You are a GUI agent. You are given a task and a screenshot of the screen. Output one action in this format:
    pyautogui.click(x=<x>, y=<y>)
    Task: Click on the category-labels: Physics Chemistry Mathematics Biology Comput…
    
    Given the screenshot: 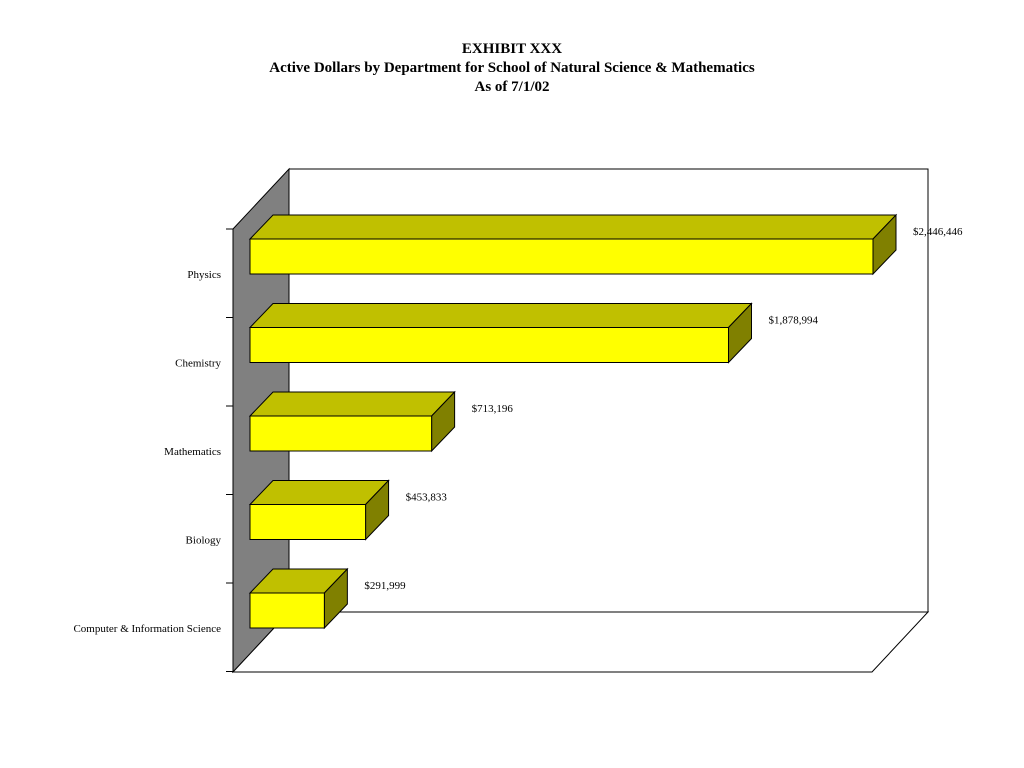 What is the action you would take?
    pyautogui.click(x=147, y=452)
    